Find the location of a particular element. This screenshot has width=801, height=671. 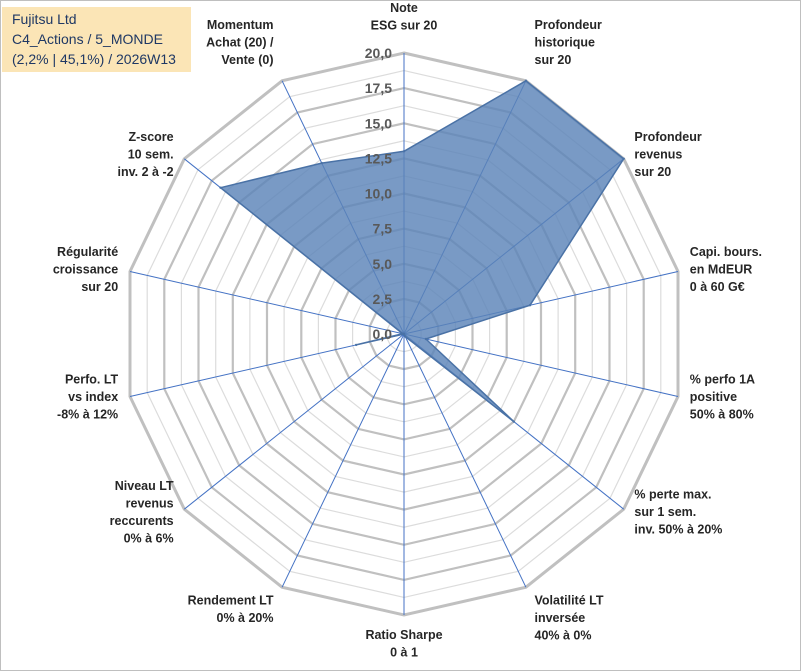

axis-label-line: Ratio Sharpe is located at coordinates (403, 635).